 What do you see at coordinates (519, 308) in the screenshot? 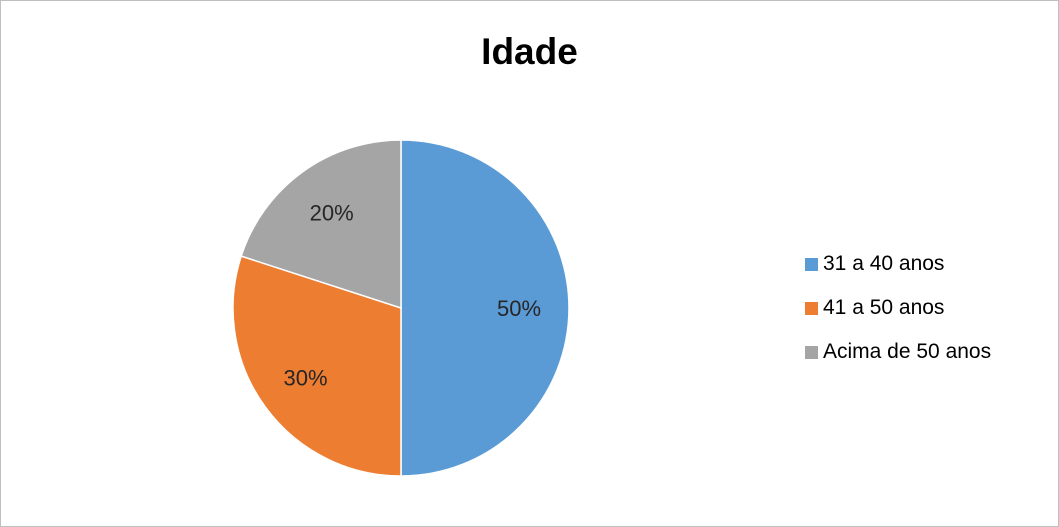
I see `data-label-0: 50%` at bounding box center [519, 308].